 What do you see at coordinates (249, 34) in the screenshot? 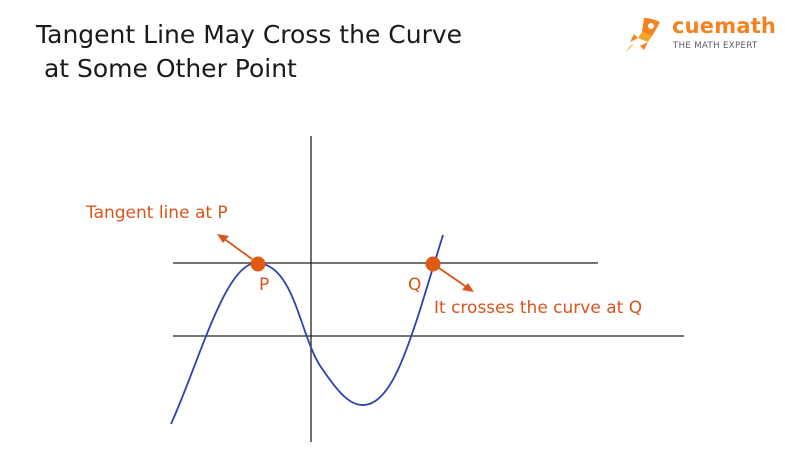
I see `title-line-1: Tangent Line May Cross the Curve` at bounding box center [249, 34].